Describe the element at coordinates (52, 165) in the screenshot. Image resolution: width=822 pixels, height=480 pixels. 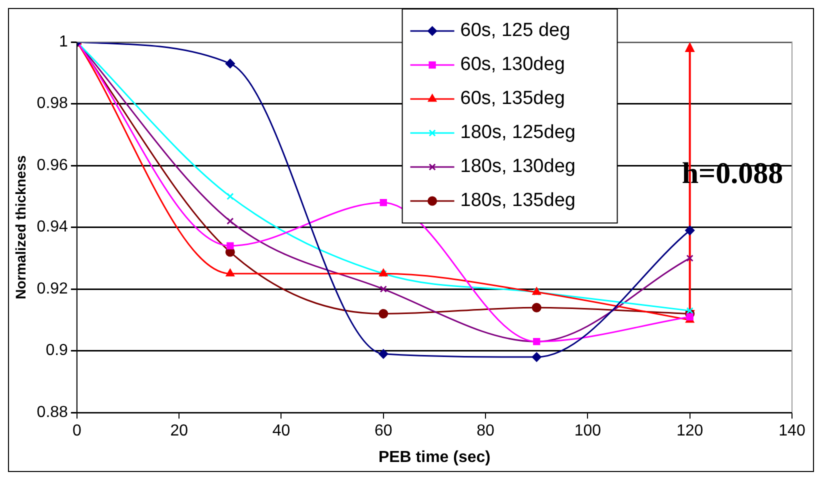
I see `y-tick-label: 0.96` at that location.